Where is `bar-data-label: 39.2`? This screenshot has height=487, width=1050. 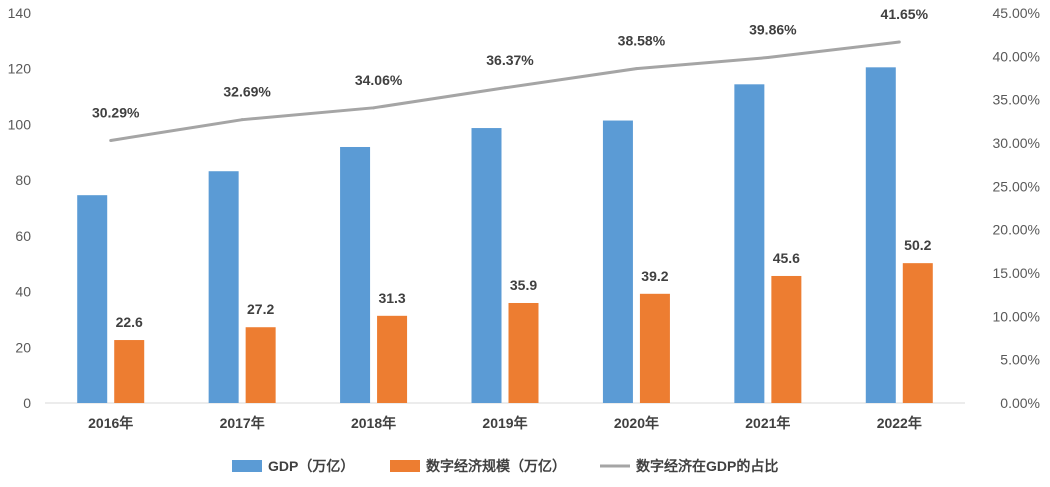
bar-data-label: 39.2 is located at coordinates (654, 276).